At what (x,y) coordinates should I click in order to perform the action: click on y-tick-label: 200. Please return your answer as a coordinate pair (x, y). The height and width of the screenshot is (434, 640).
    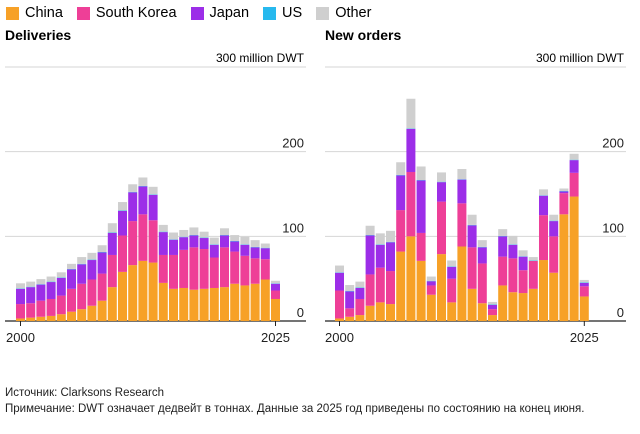
    Looking at the image, I should click on (293, 143).